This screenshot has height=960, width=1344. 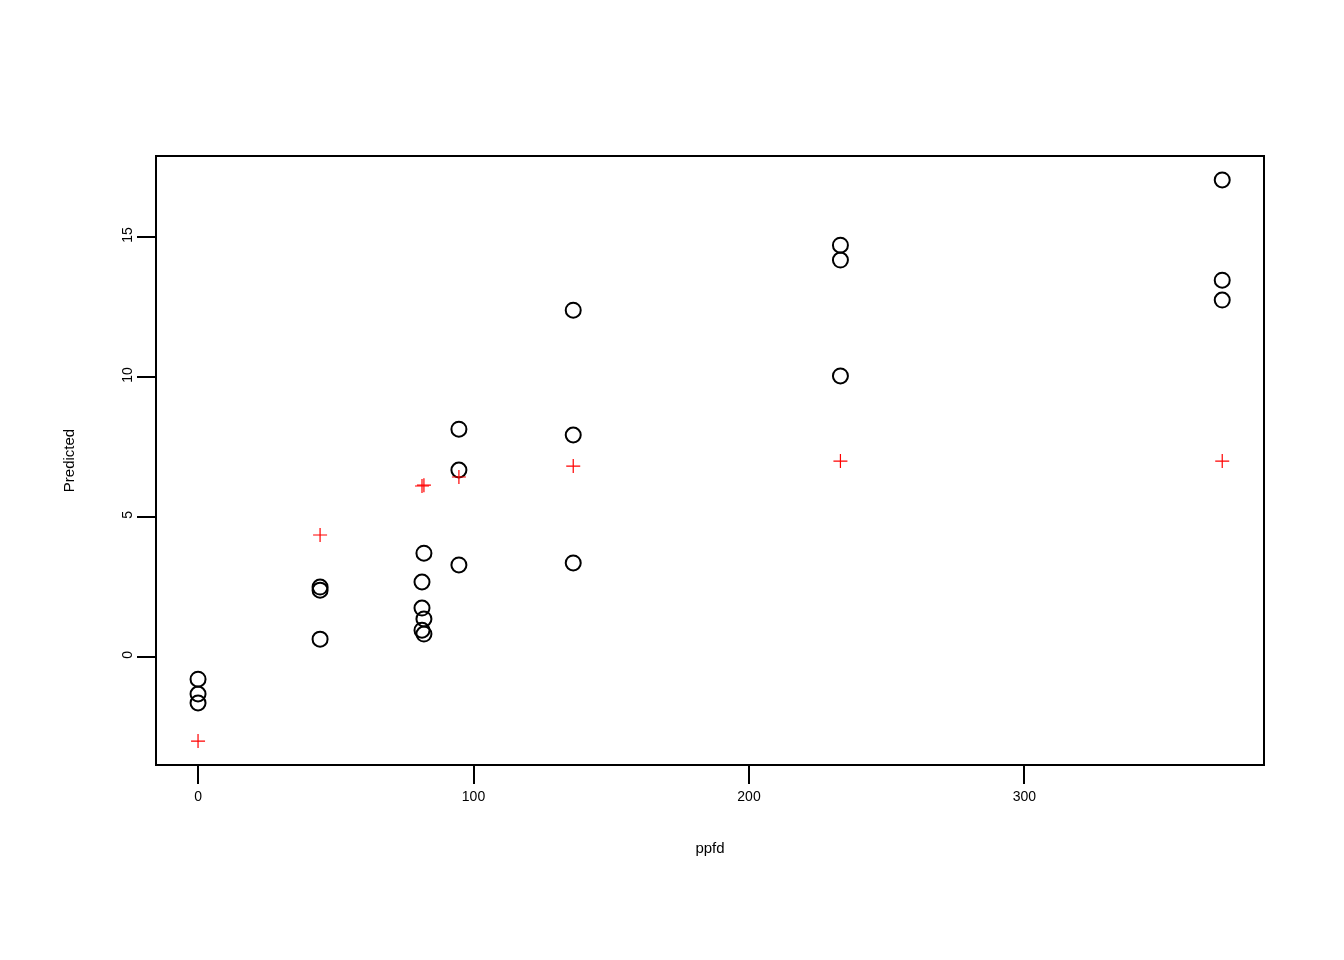 What do you see at coordinates (198, 795) in the screenshot?
I see `x-tick-label: 0` at bounding box center [198, 795].